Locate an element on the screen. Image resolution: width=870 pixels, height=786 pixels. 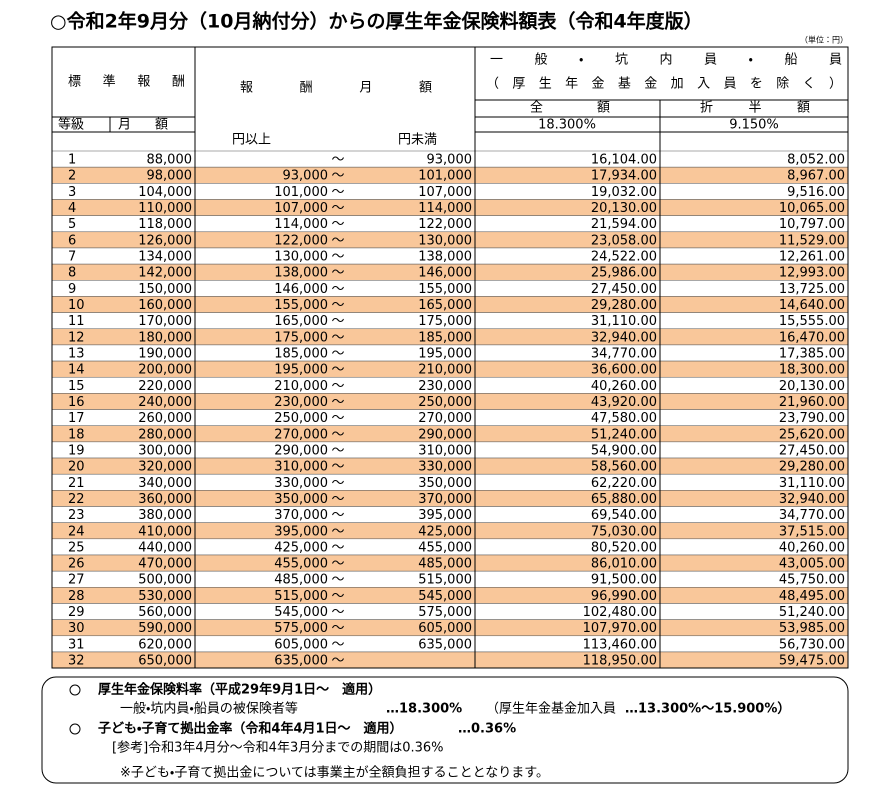
full-cell: 16,104.00 is located at coordinates (624, 160).